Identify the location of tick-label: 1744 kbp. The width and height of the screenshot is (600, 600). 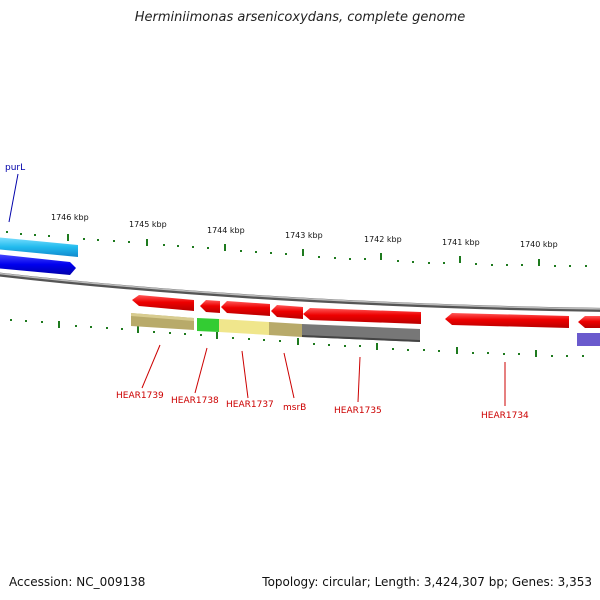
(226, 230).